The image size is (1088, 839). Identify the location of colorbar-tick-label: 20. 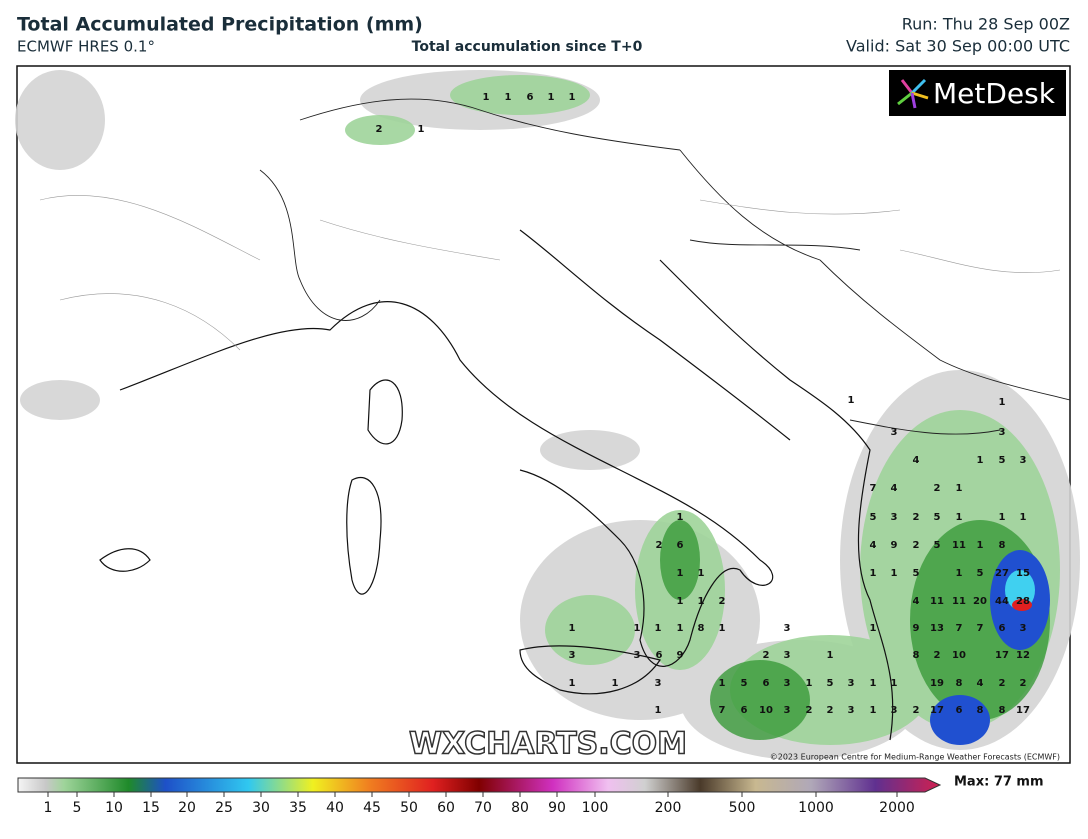
(187, 808).